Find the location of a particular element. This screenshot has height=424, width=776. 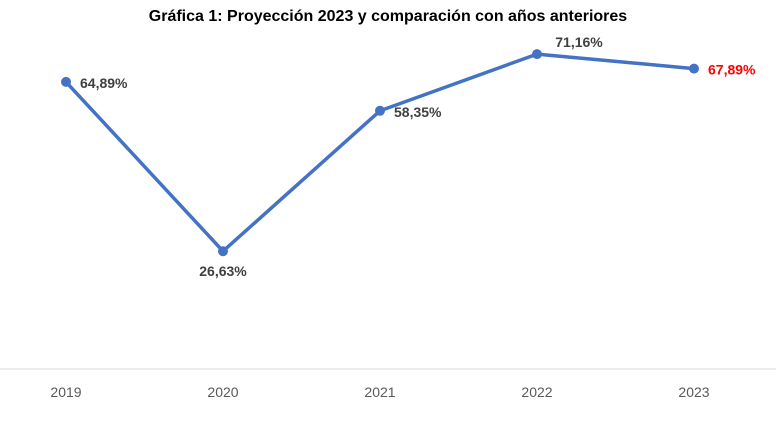

x-tick-2022: 2022 is located at coordinates (536, 392).